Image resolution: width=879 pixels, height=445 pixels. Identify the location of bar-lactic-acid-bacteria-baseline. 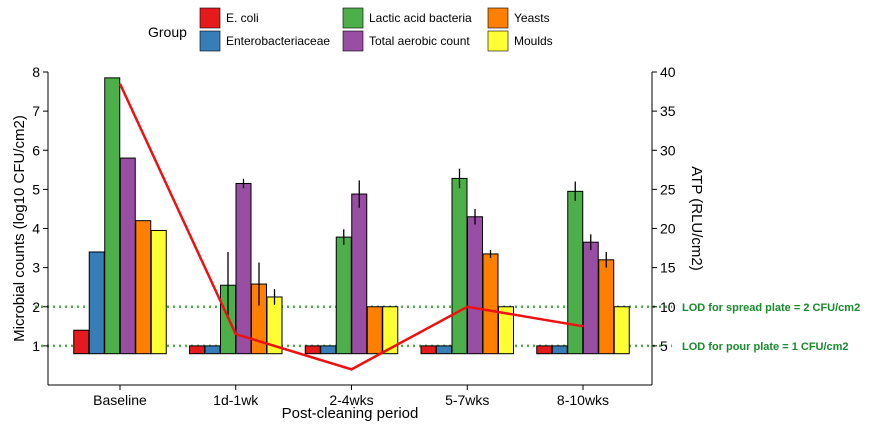
(112, 216).